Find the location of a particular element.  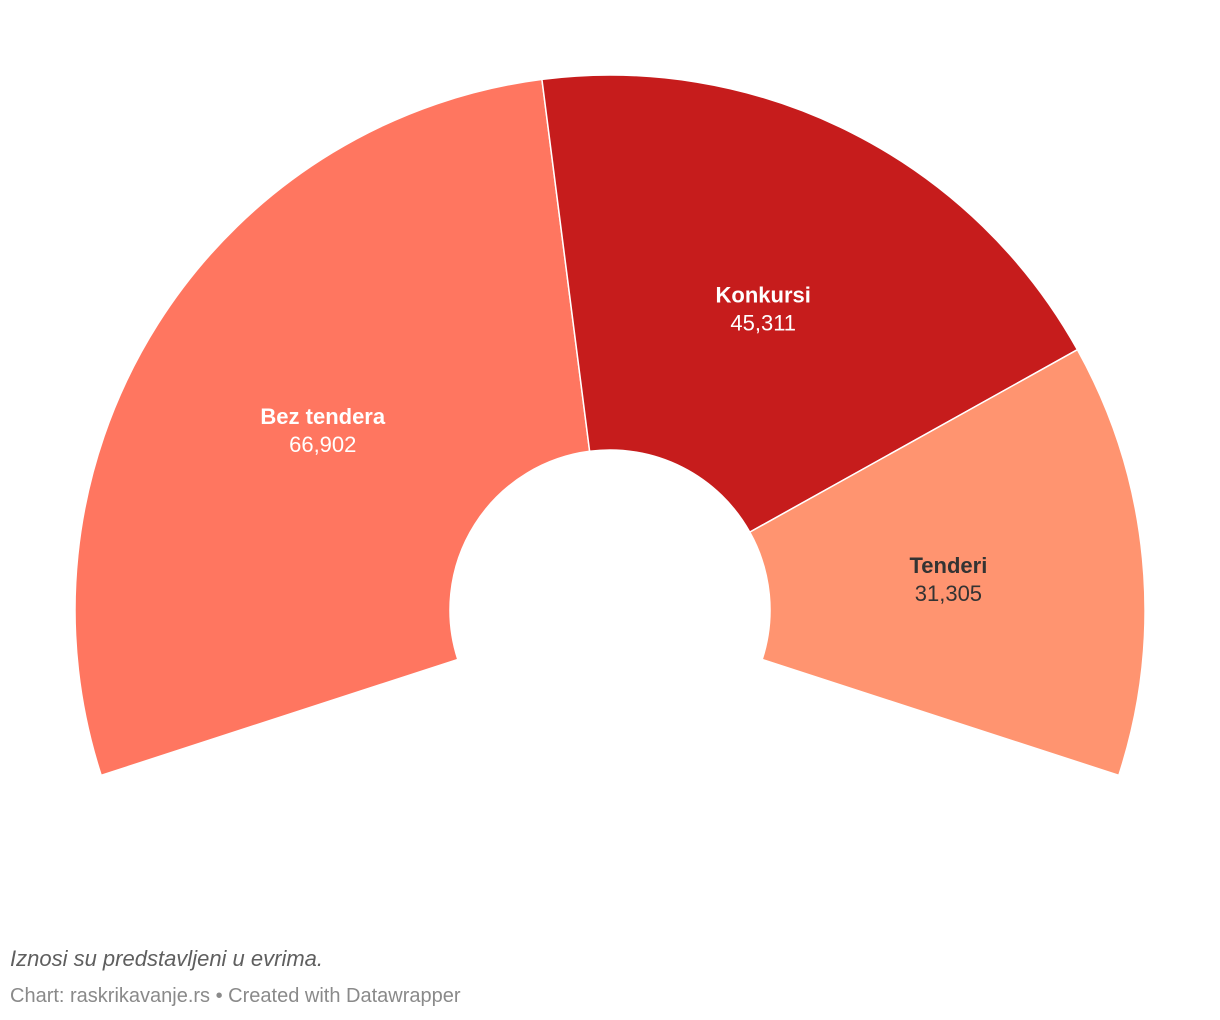

slice-value-label: 31,305 is located at coordinates (948, 593).